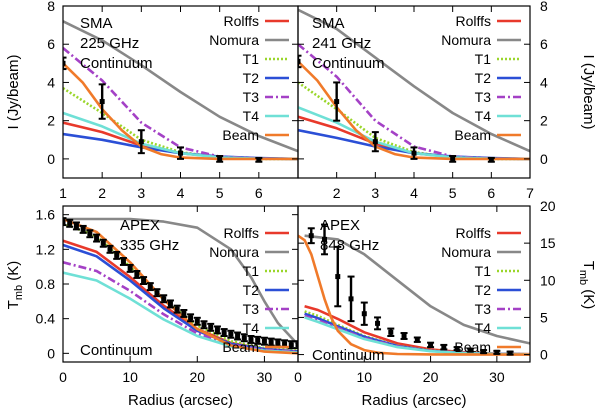 Image resolution: width=600 pixels, height=417 pixels. What do you see at coordinates (116, 350) in the screenshot?
I see `annotation-continuum: Continuum` at bounding box center [116, 350].